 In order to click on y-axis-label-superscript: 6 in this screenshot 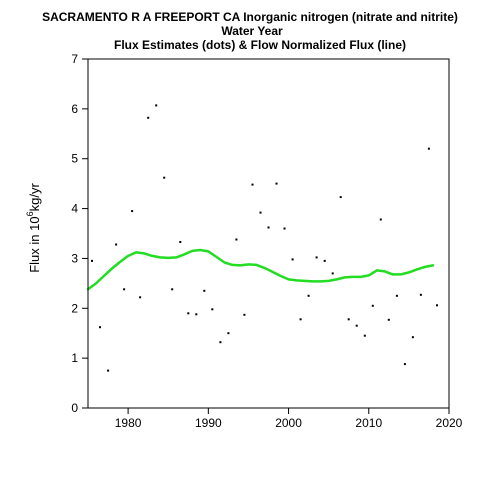, I will do `click(30, 213)`.